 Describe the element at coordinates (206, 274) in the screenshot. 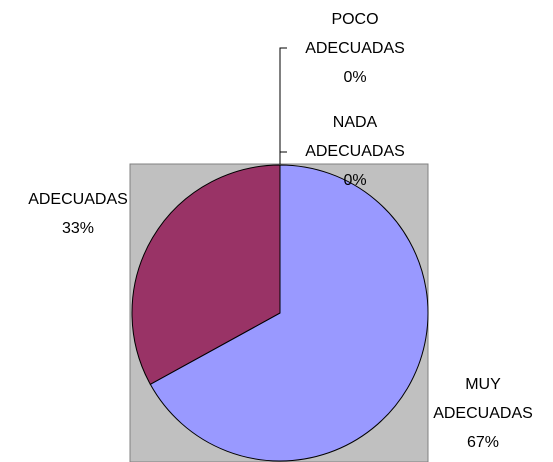

I see `pie-slice` at that location.